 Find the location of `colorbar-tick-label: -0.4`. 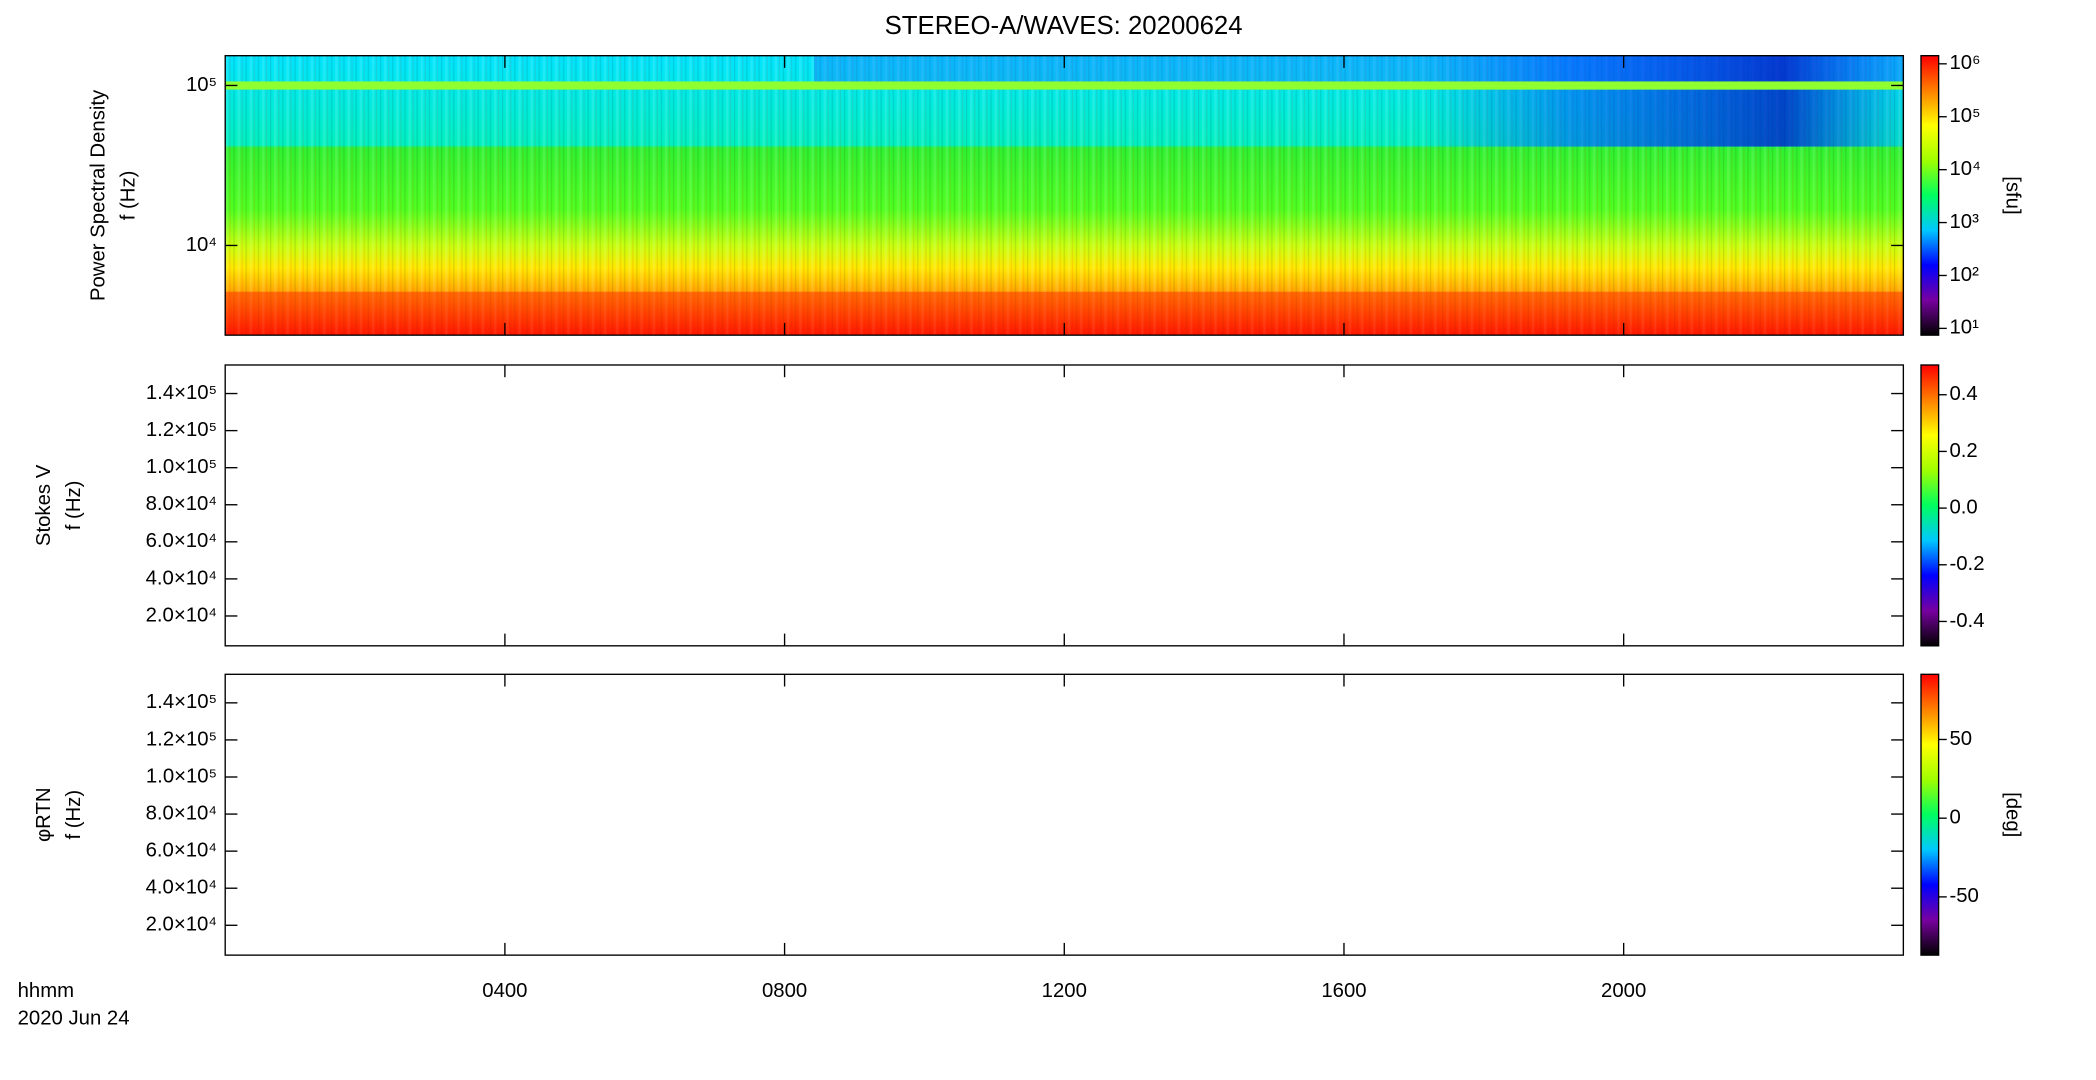

colorbar-tick-label: -0.4 is located at coordinates (1966, 621).